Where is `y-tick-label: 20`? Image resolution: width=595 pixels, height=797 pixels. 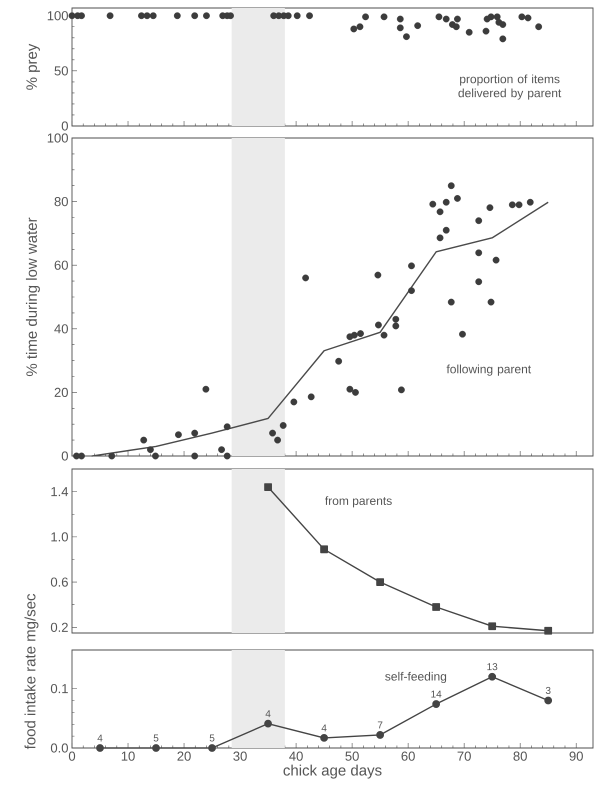 y-tick-label: 20 is located at coordinates (61, 393).